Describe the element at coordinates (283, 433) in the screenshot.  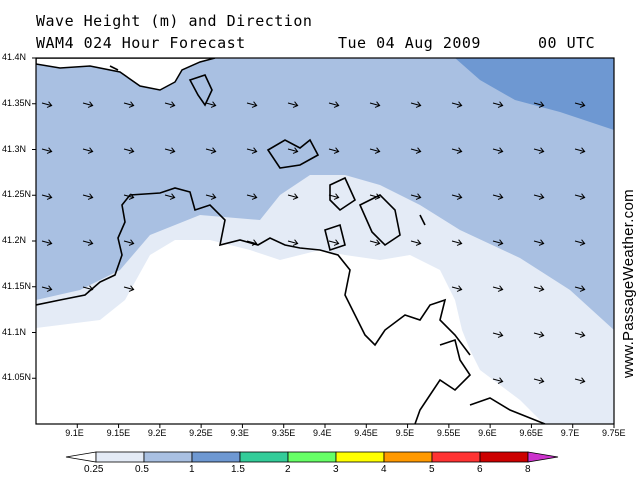
I see `lon-label: 9.35E` at that location.